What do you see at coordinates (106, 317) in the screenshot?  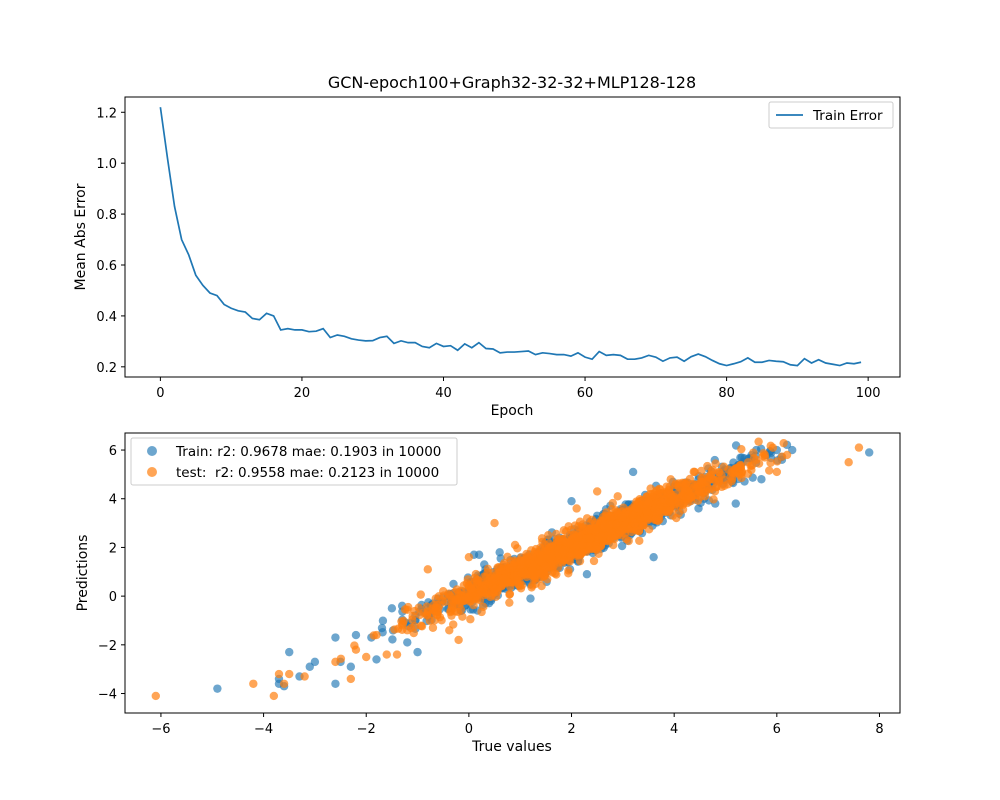 I see `y-tick-label: 0.4` at bounding box center [106, 317].